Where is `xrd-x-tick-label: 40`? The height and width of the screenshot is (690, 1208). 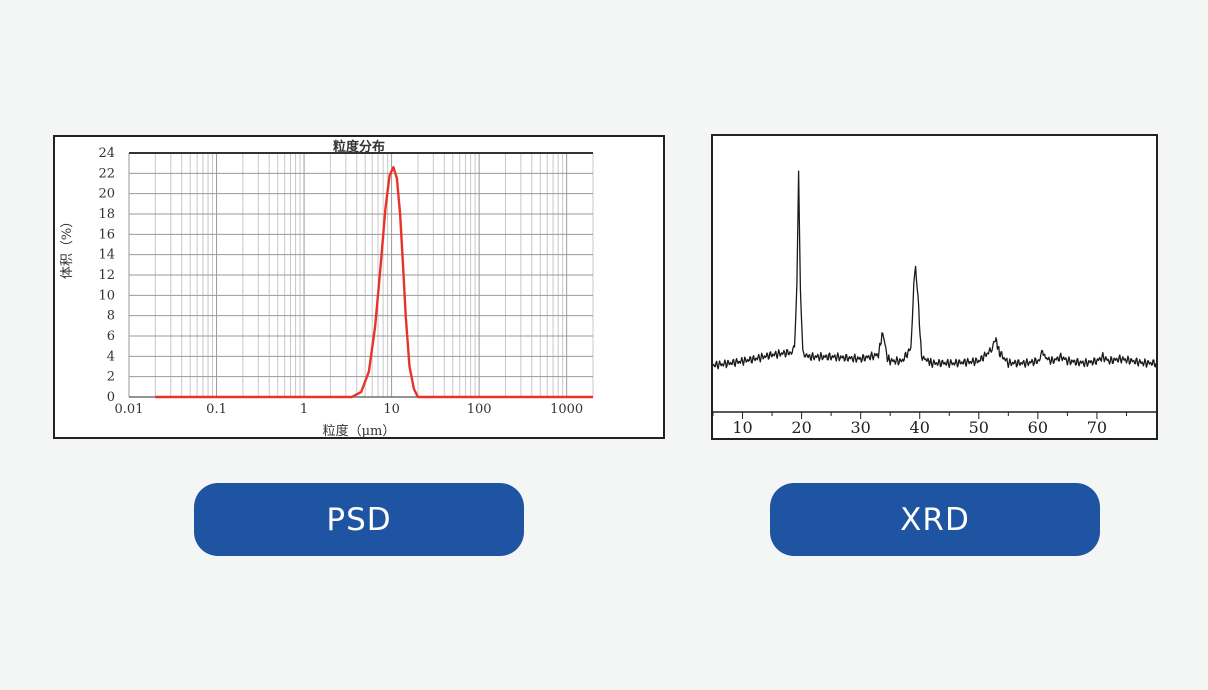 xrd-x-tick-label: 40 is located at coordinates (920, 427).